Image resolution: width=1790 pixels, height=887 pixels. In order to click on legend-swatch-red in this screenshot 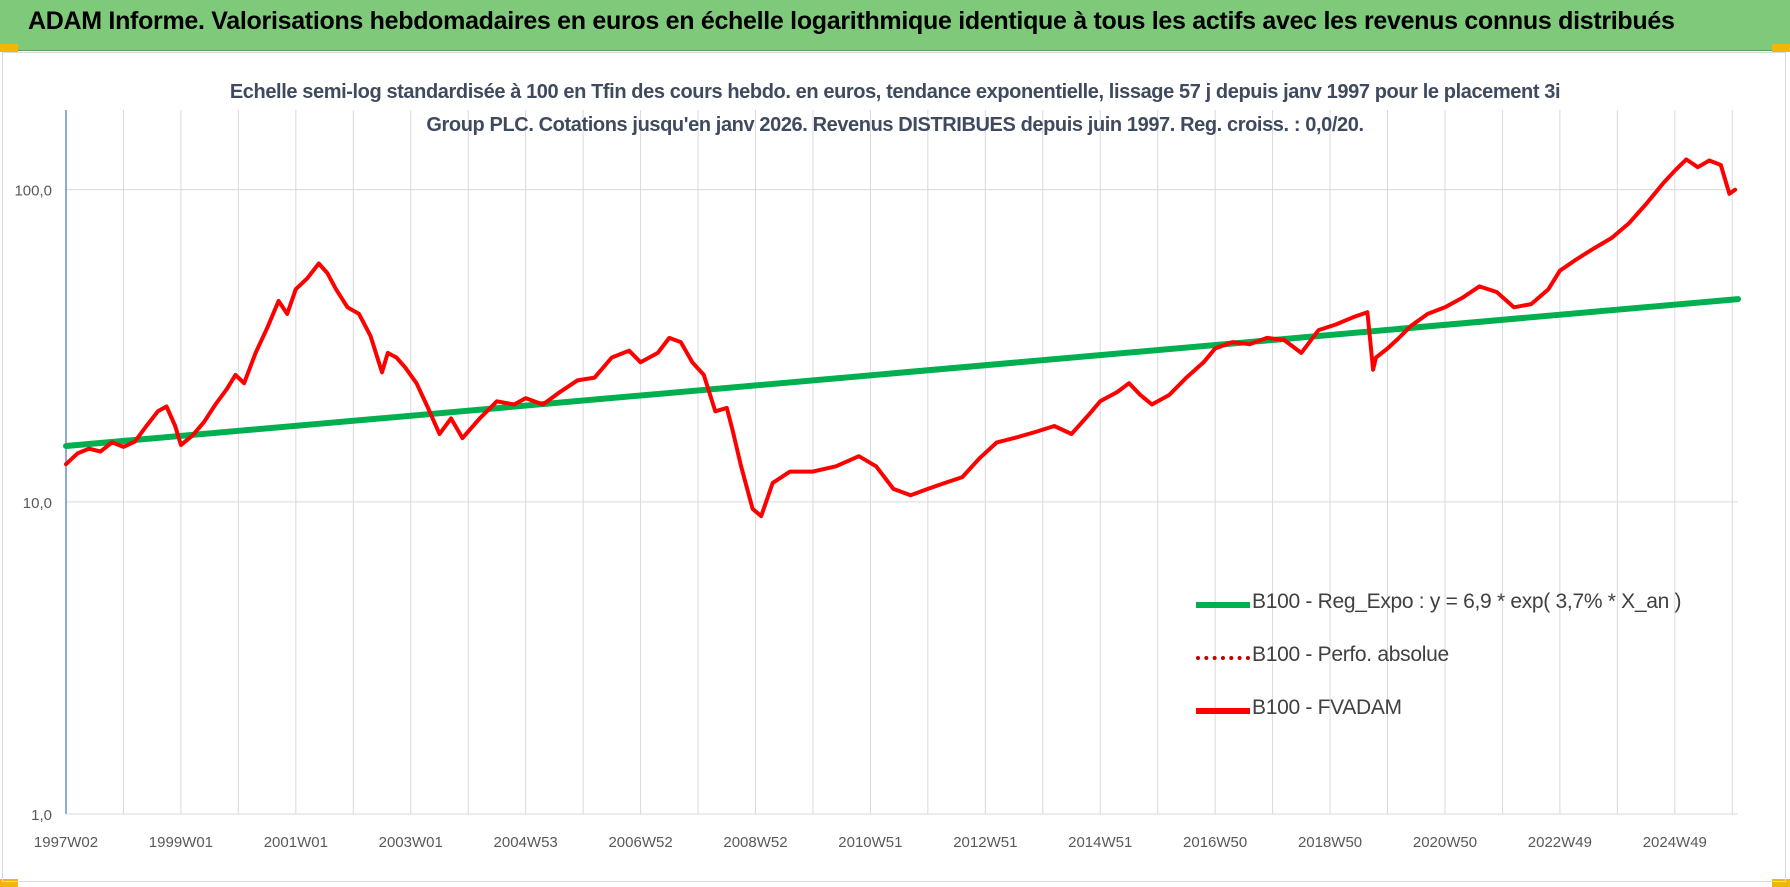, I will do `click(1223, 711)`.